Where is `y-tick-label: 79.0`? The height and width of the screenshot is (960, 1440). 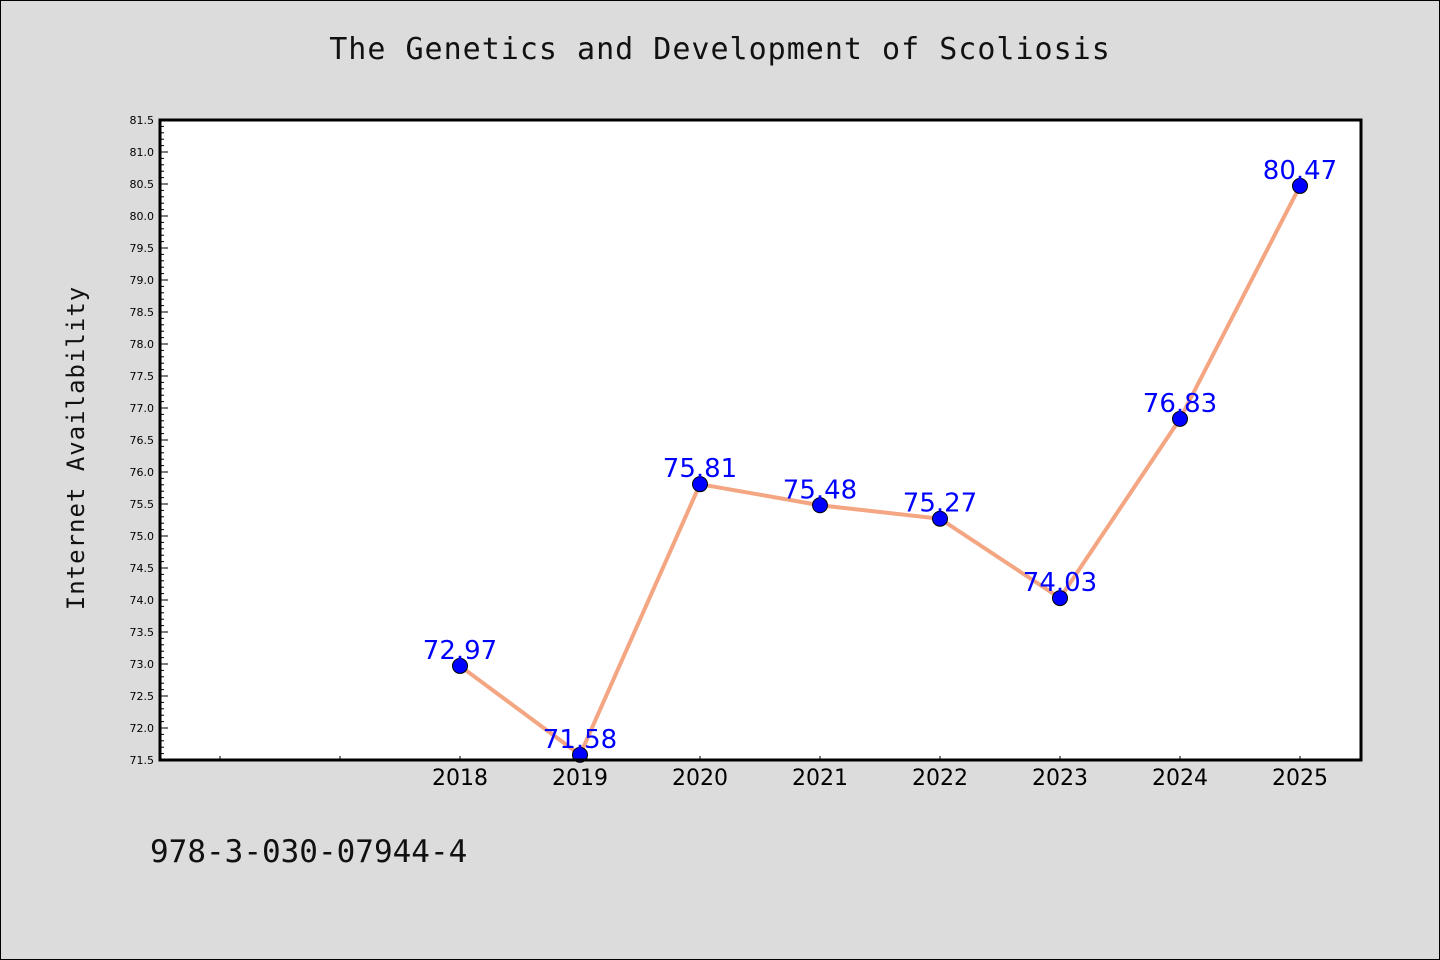 y-tick-label: 79.0 is located at coordinates (142, 280).